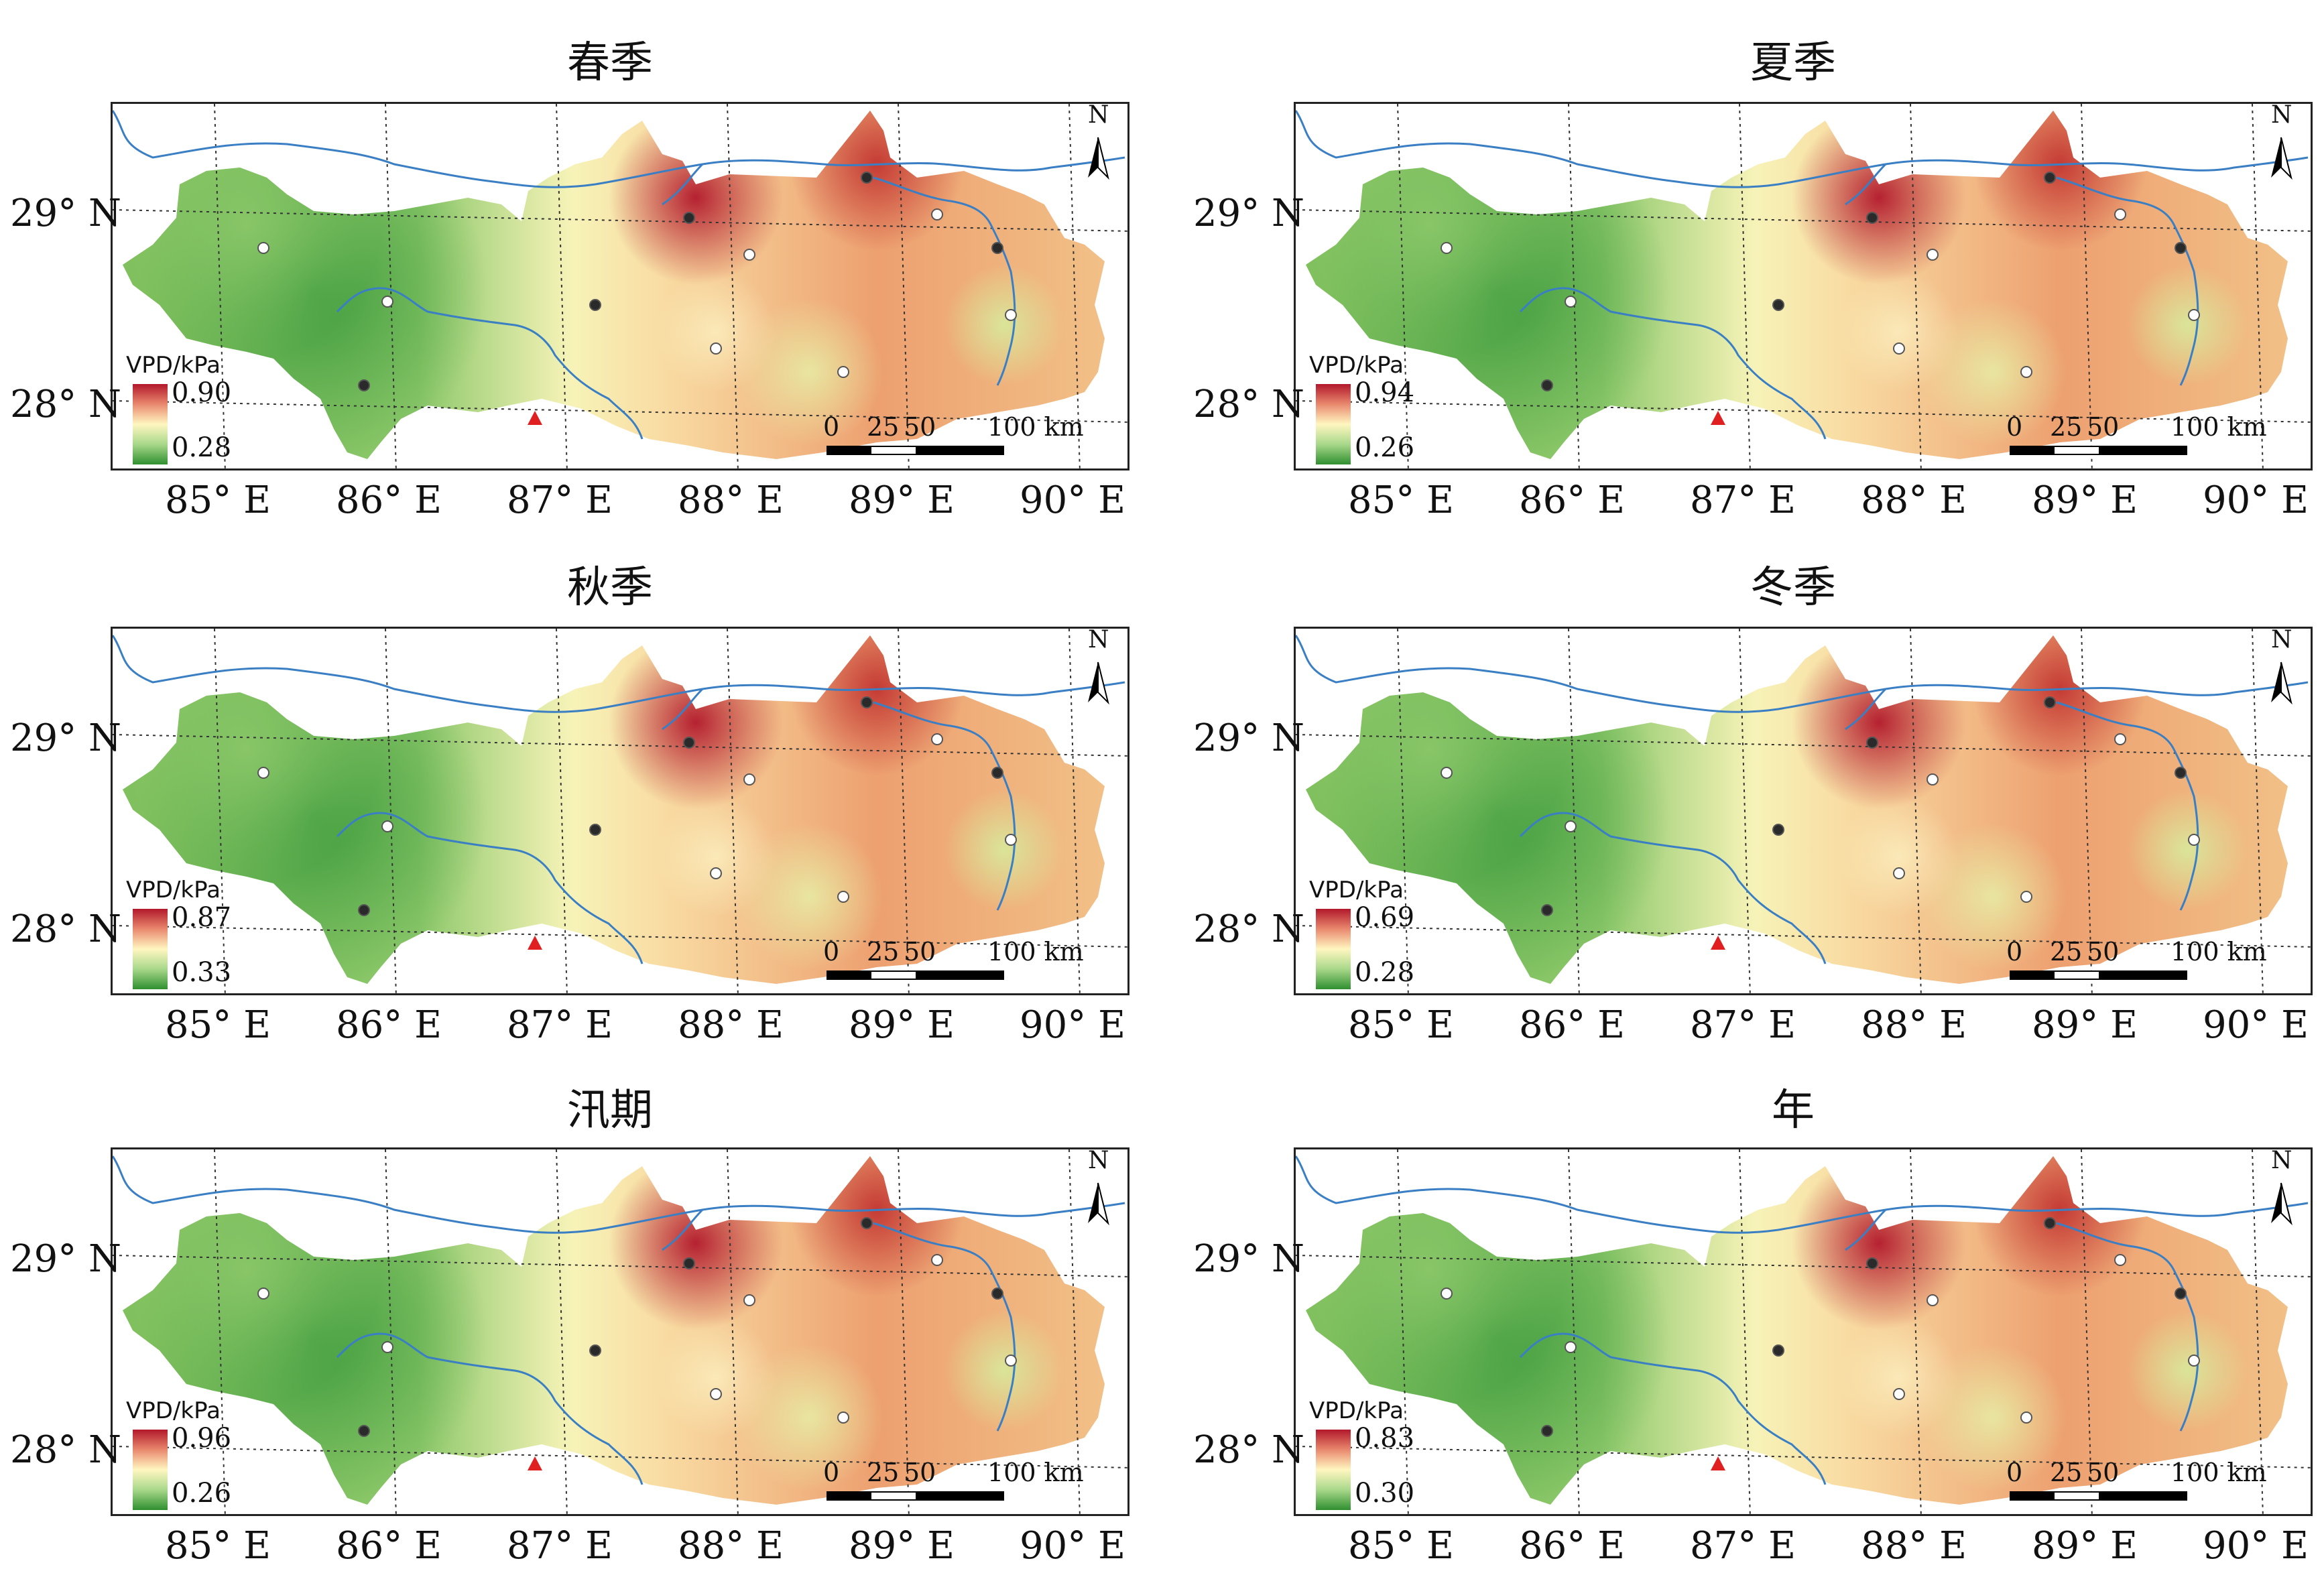  I want to click on panel-title: 夏季, so click(1793, 63).